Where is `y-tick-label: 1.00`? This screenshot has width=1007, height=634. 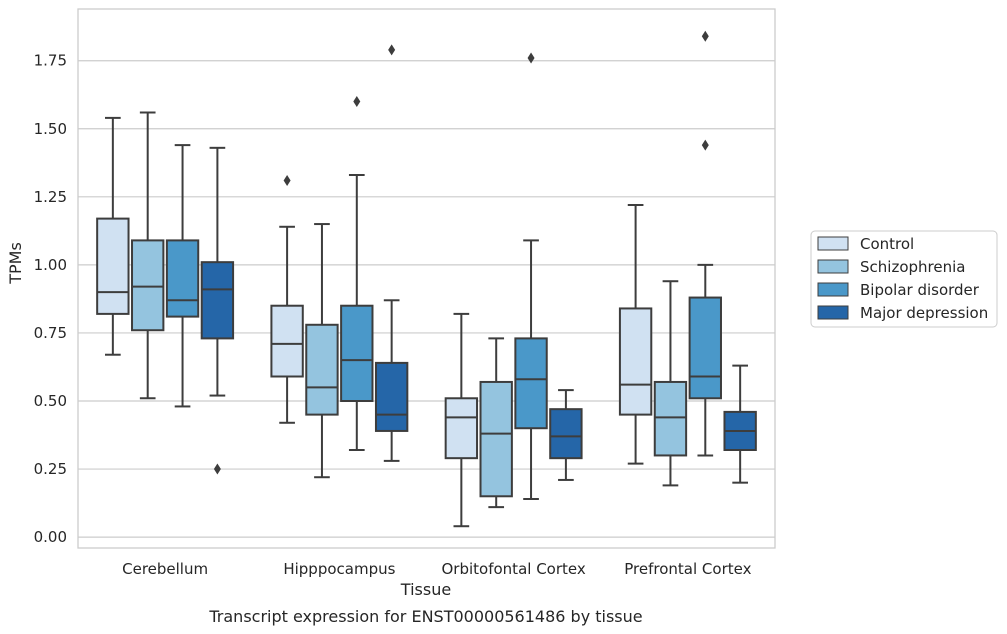
y-tick-label: 1.00 is located at coordinates (50, 265).